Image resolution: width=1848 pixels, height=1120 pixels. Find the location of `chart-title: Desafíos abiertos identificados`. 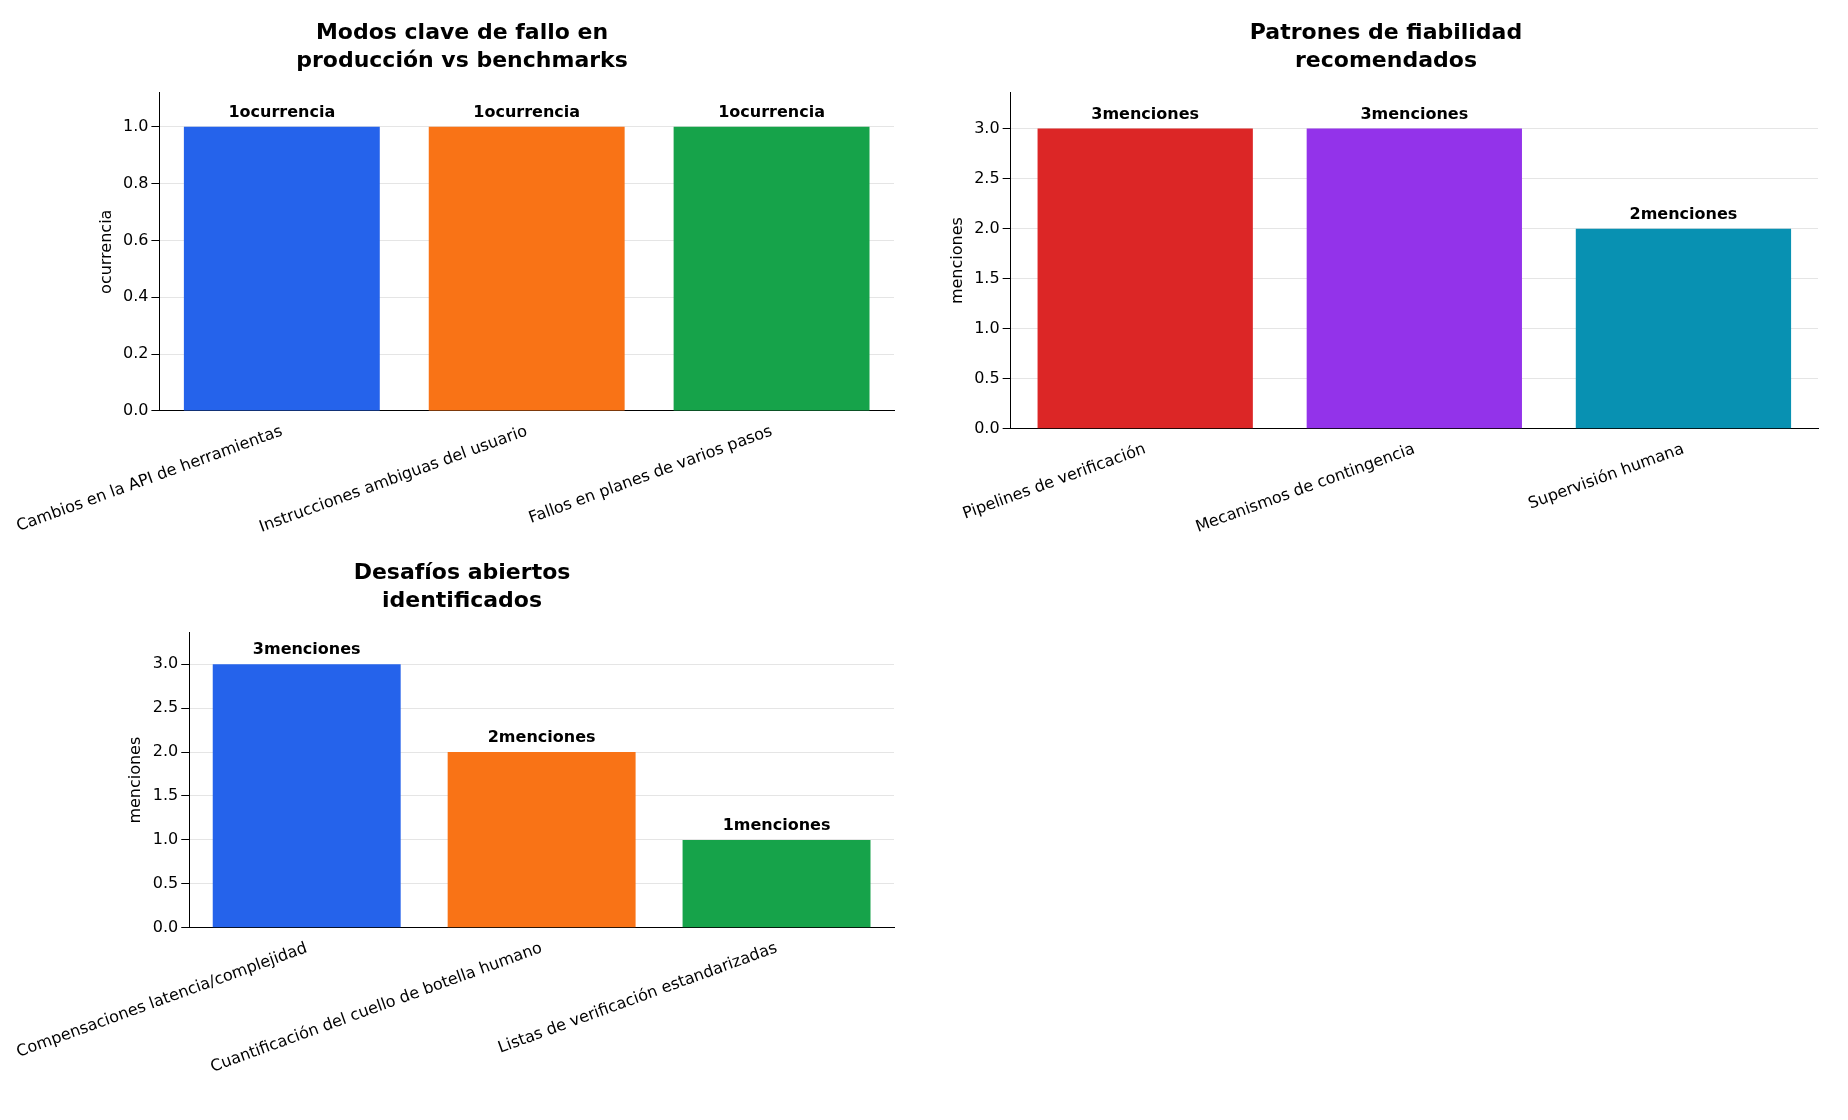

chart-title: Desafíos abiertos identificados is located at coordinates (462, 586).